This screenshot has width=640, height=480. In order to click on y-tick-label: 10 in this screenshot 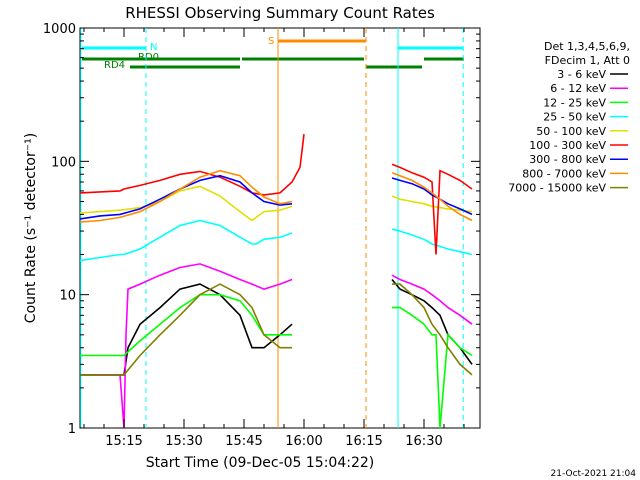, I will do `click(67, 296)`.